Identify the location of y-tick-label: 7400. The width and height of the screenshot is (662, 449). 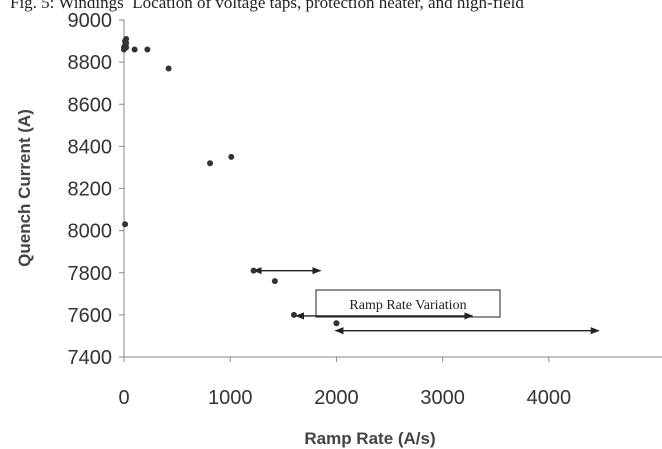
(90, 358).